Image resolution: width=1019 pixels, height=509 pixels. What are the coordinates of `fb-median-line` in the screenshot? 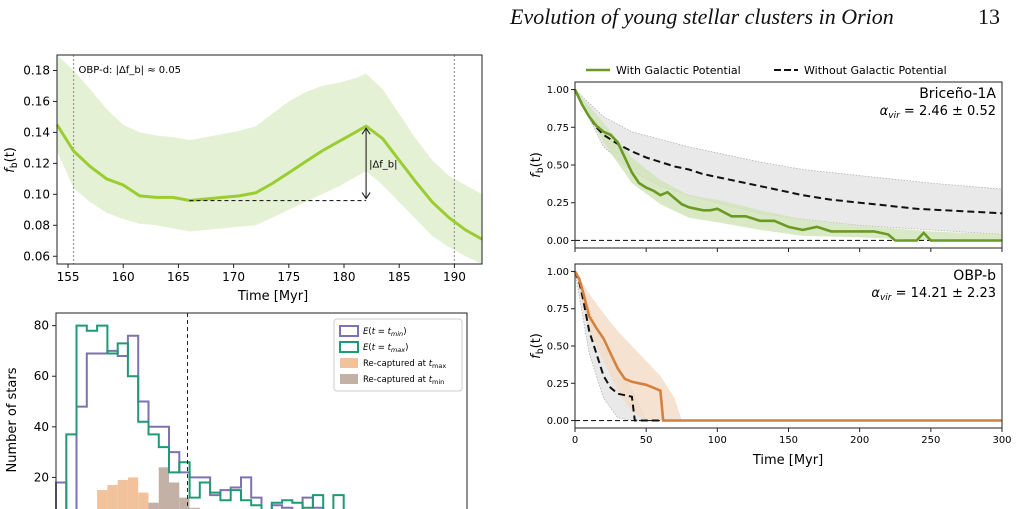 It's located at (269, 182).